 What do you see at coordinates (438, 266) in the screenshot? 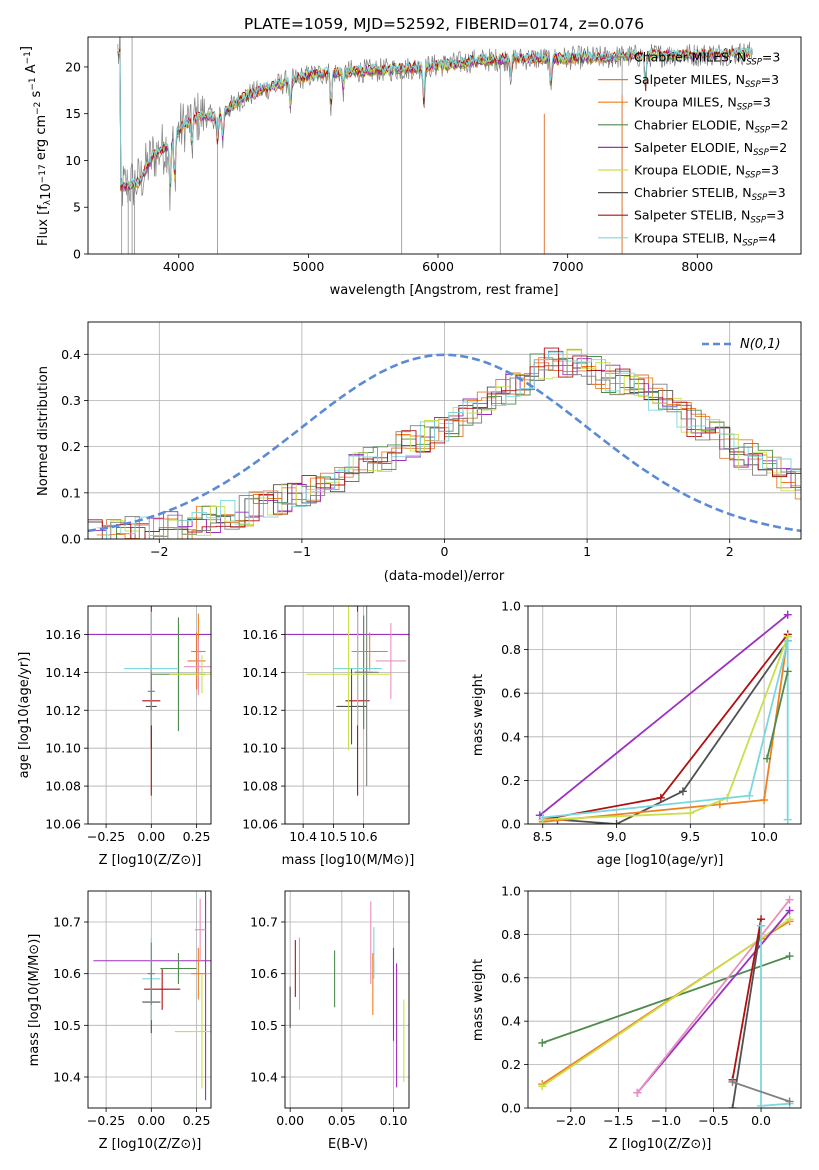
I see `x-tick-label: 6000` at bounding box center [438, 266].